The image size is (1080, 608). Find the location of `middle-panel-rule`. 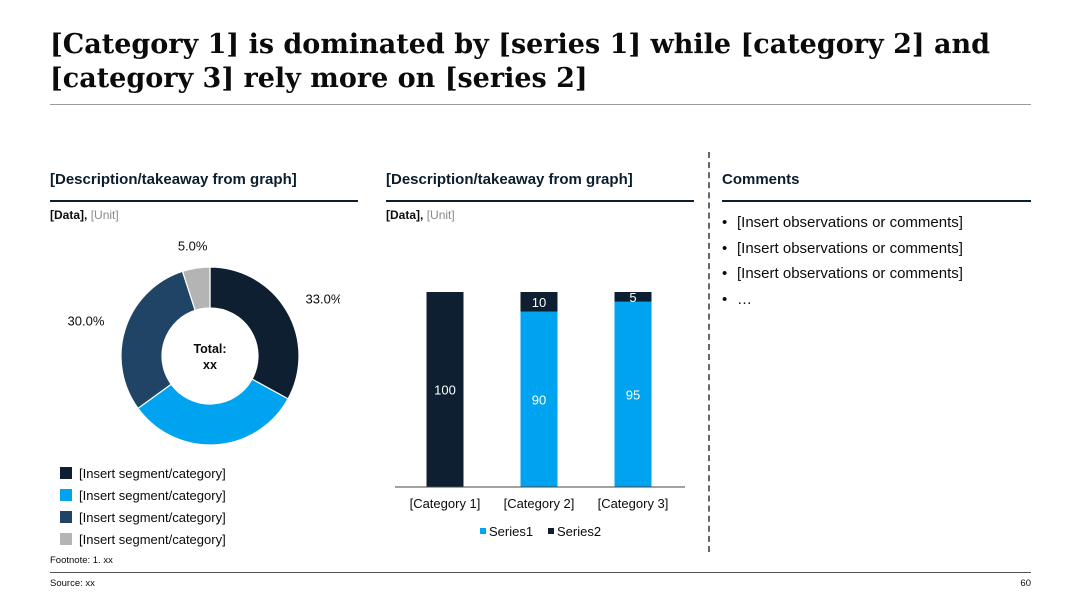

middle-panel-rule is located at coordinates (540, 201).